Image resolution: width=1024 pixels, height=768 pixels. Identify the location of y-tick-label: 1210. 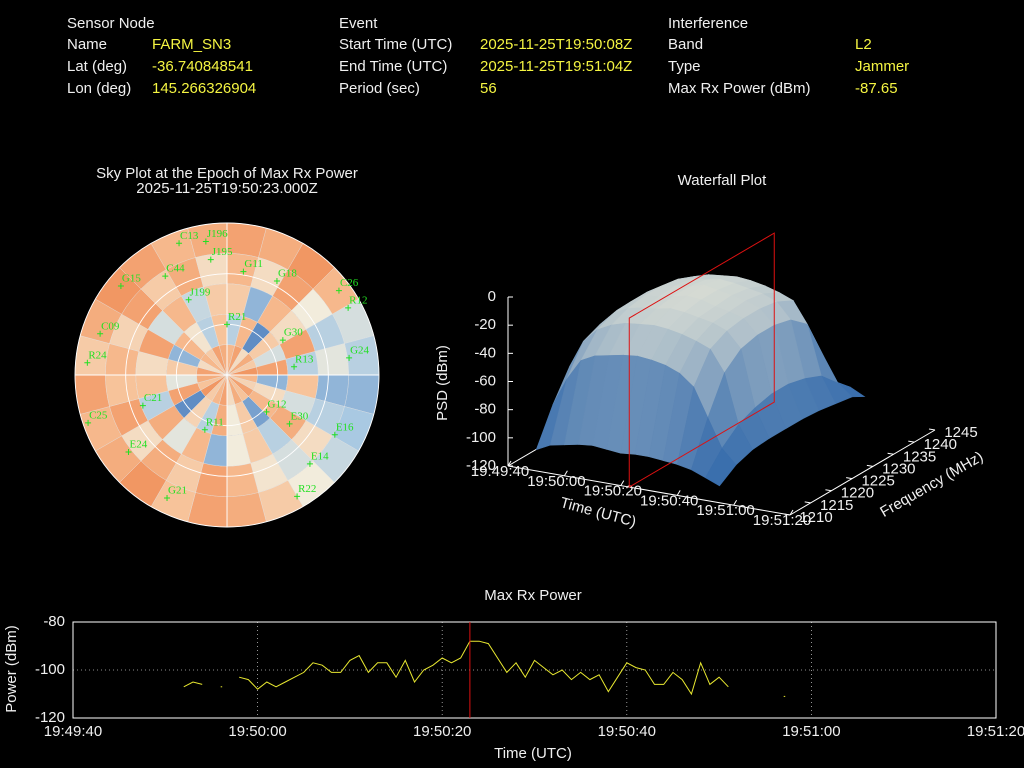
(815, 517).